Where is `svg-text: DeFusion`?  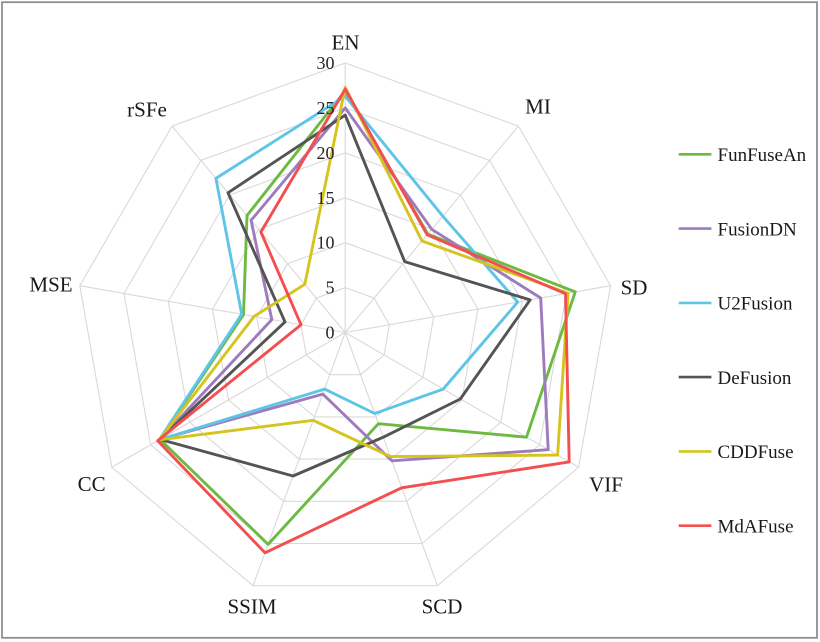 svg-text: DeFusion is located at coordinates (755, 378).